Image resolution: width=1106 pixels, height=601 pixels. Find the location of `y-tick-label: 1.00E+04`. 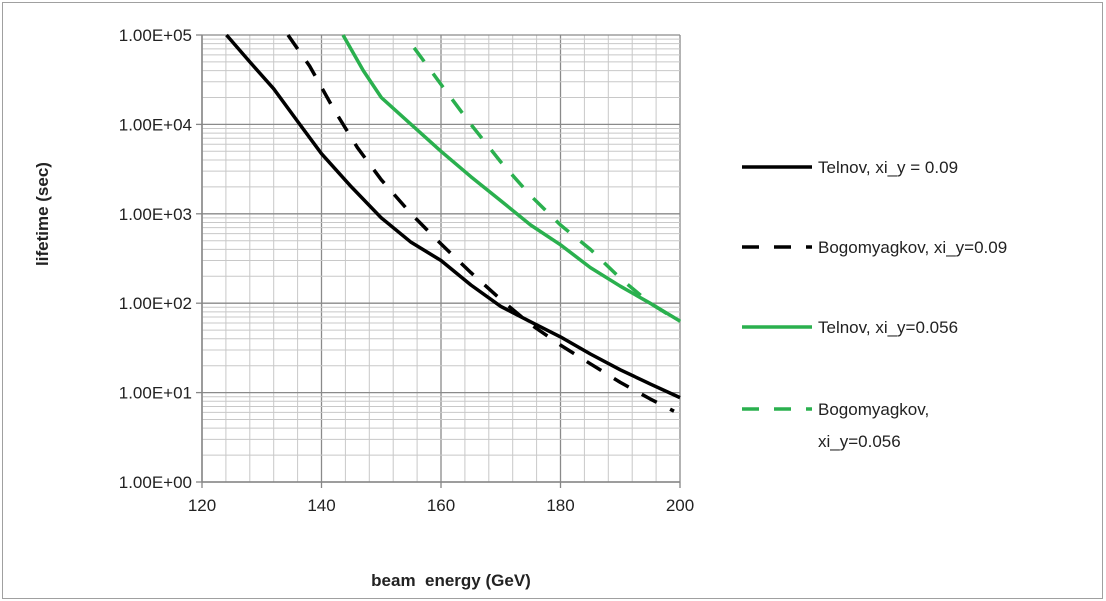

y-tick-label: 1.00E+04 is located at coordinates (155, 124).